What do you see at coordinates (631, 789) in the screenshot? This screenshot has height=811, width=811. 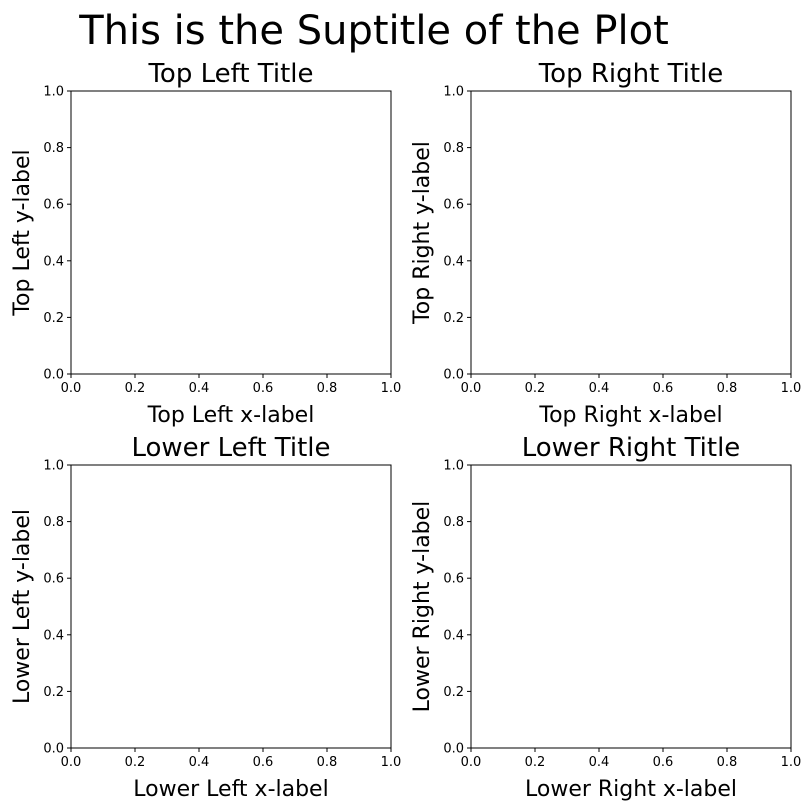 I see `lower-right-x-label: Lower Right x-label` at bounding box center [631, 789].